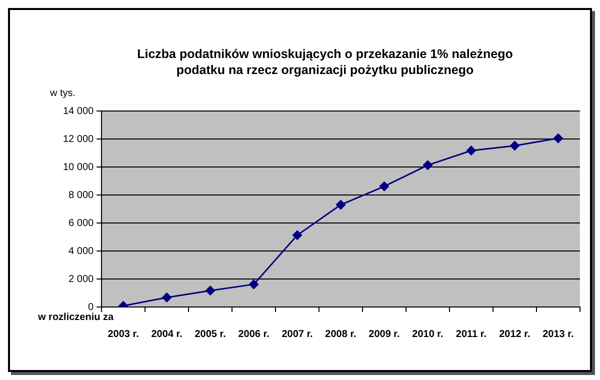  I want to click on x-tick-label: 2010 r., so click(428, 334).